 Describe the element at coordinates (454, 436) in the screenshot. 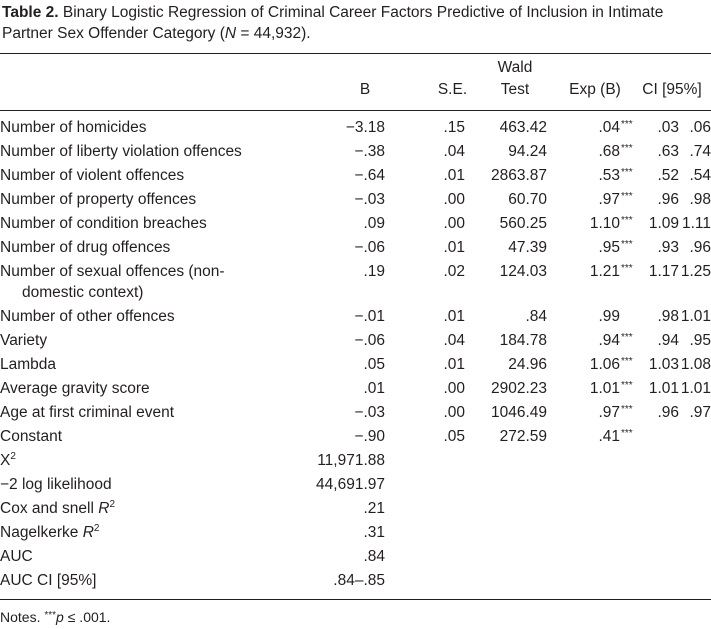

I see `cell-se: .05` at that location.